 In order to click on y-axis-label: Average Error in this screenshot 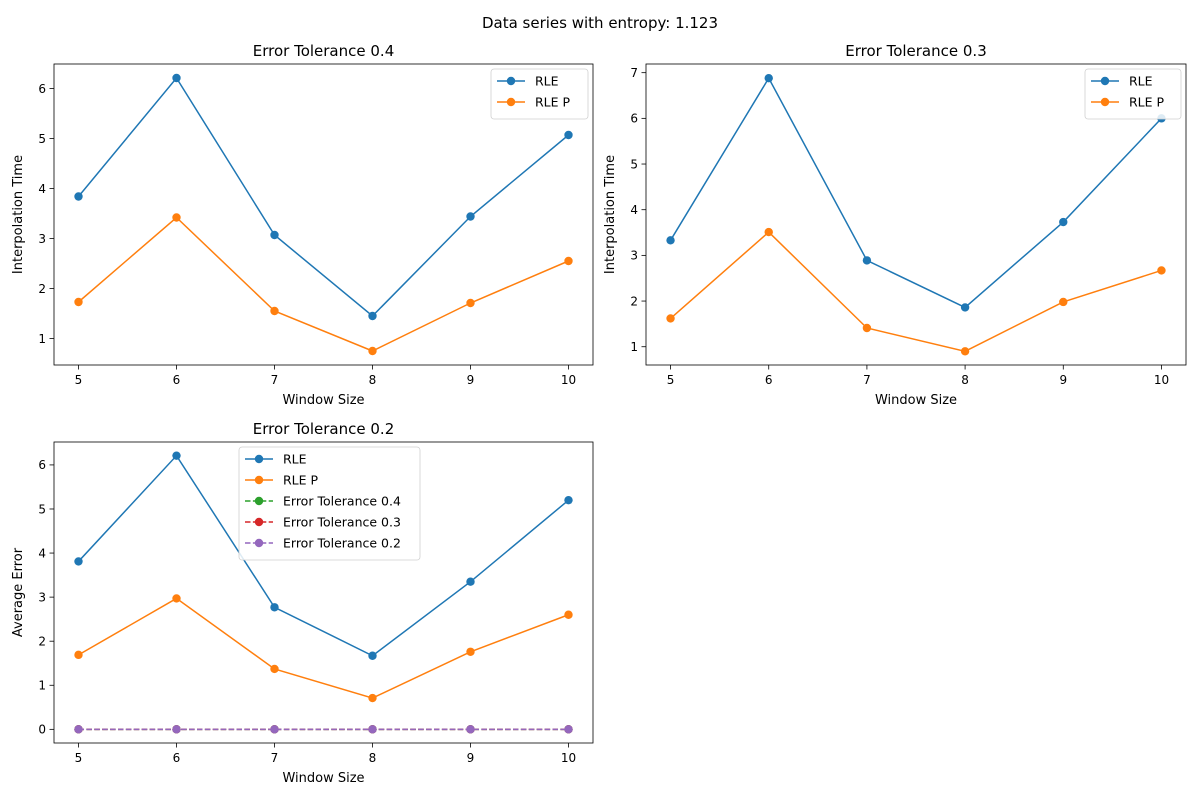, I will do `click(18, 592)`.